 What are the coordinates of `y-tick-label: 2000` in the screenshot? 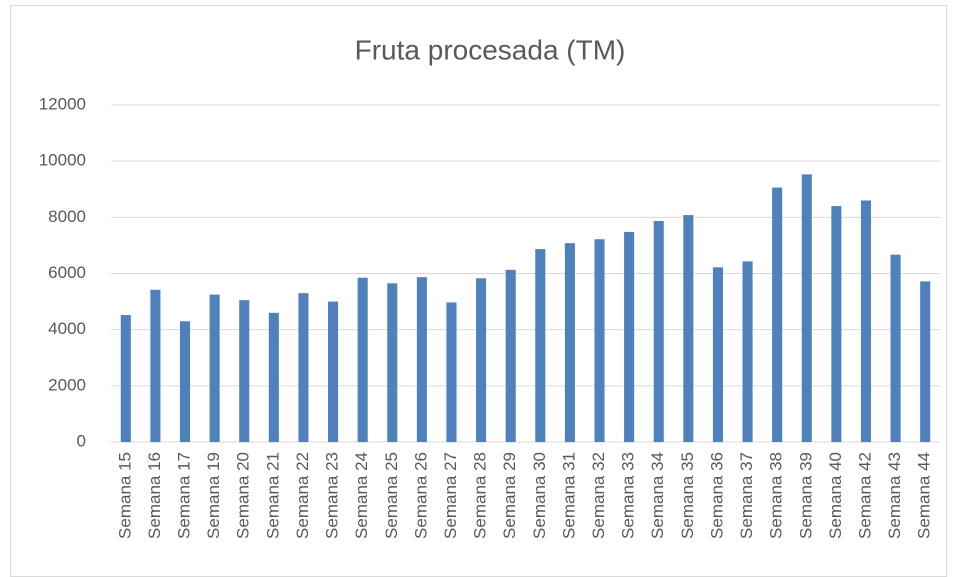 It's located at (67, 384).